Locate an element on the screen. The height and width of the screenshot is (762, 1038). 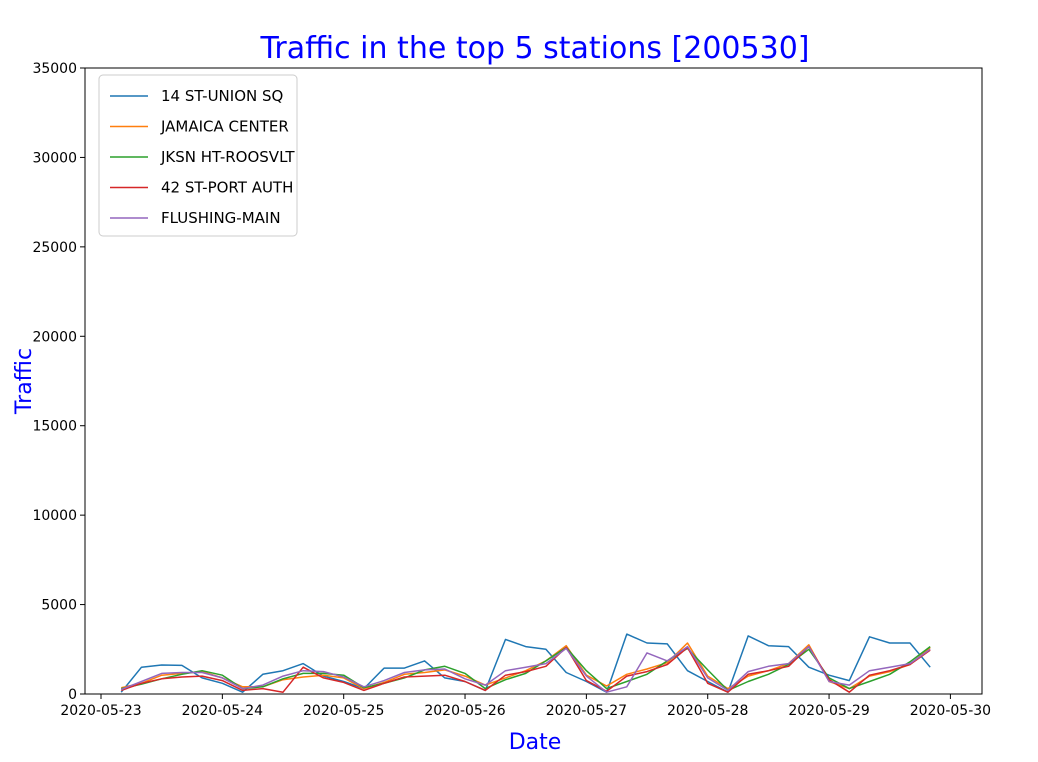
y-tick-label: 15000 is located at coordinates (54, 427).